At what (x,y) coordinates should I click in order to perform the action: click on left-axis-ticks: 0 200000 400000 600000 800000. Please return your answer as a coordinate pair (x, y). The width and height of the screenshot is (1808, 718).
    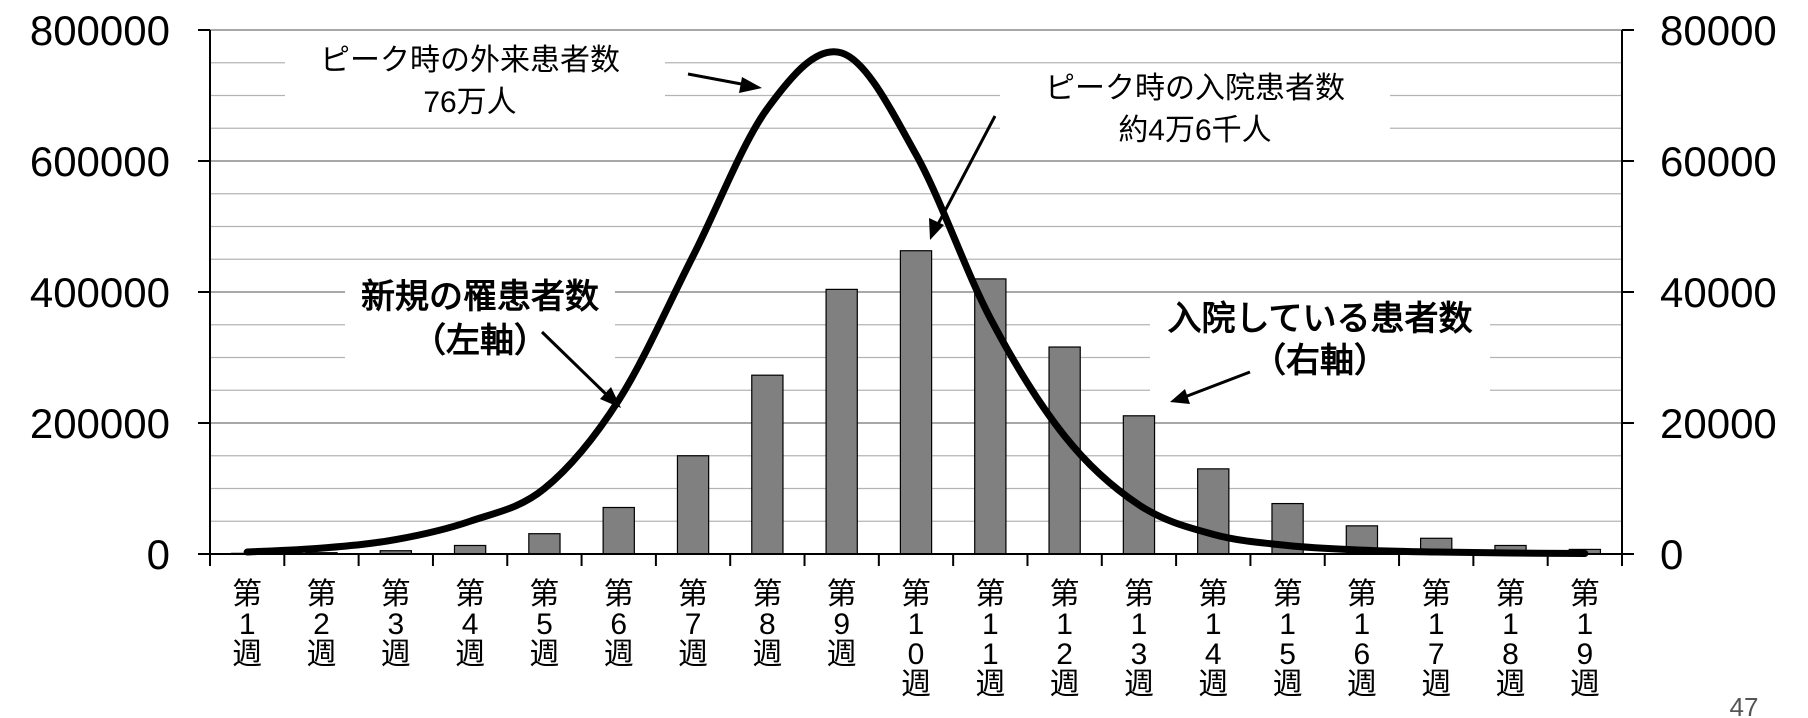
    Looking at the image, I should click on (120, 292).